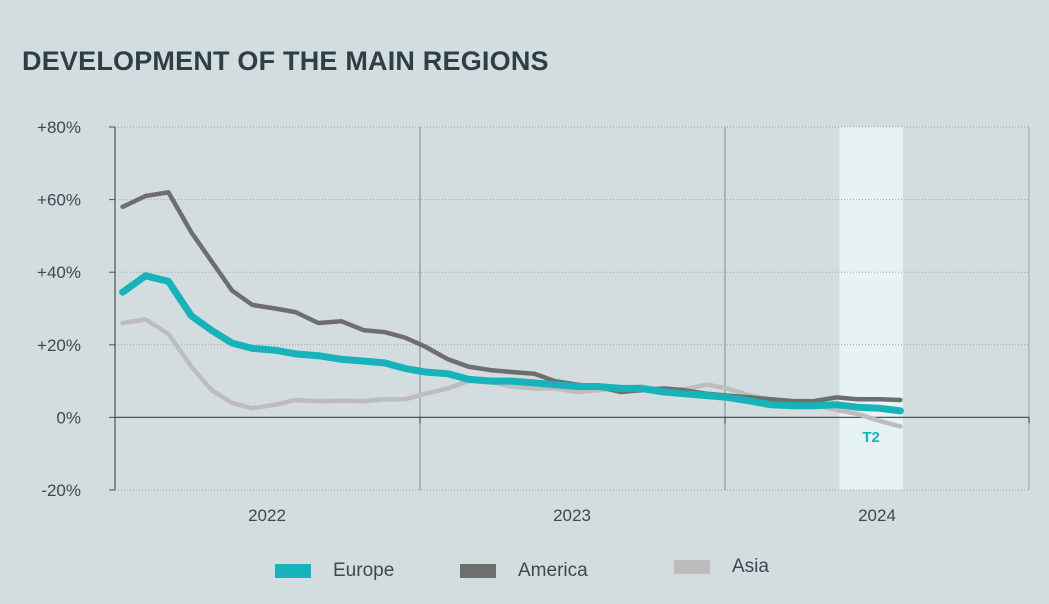  What do you see at coordinates (721, 567) in the screenshot?
I see `legend-item-asia: Asia` at bounding box center [721, 567].